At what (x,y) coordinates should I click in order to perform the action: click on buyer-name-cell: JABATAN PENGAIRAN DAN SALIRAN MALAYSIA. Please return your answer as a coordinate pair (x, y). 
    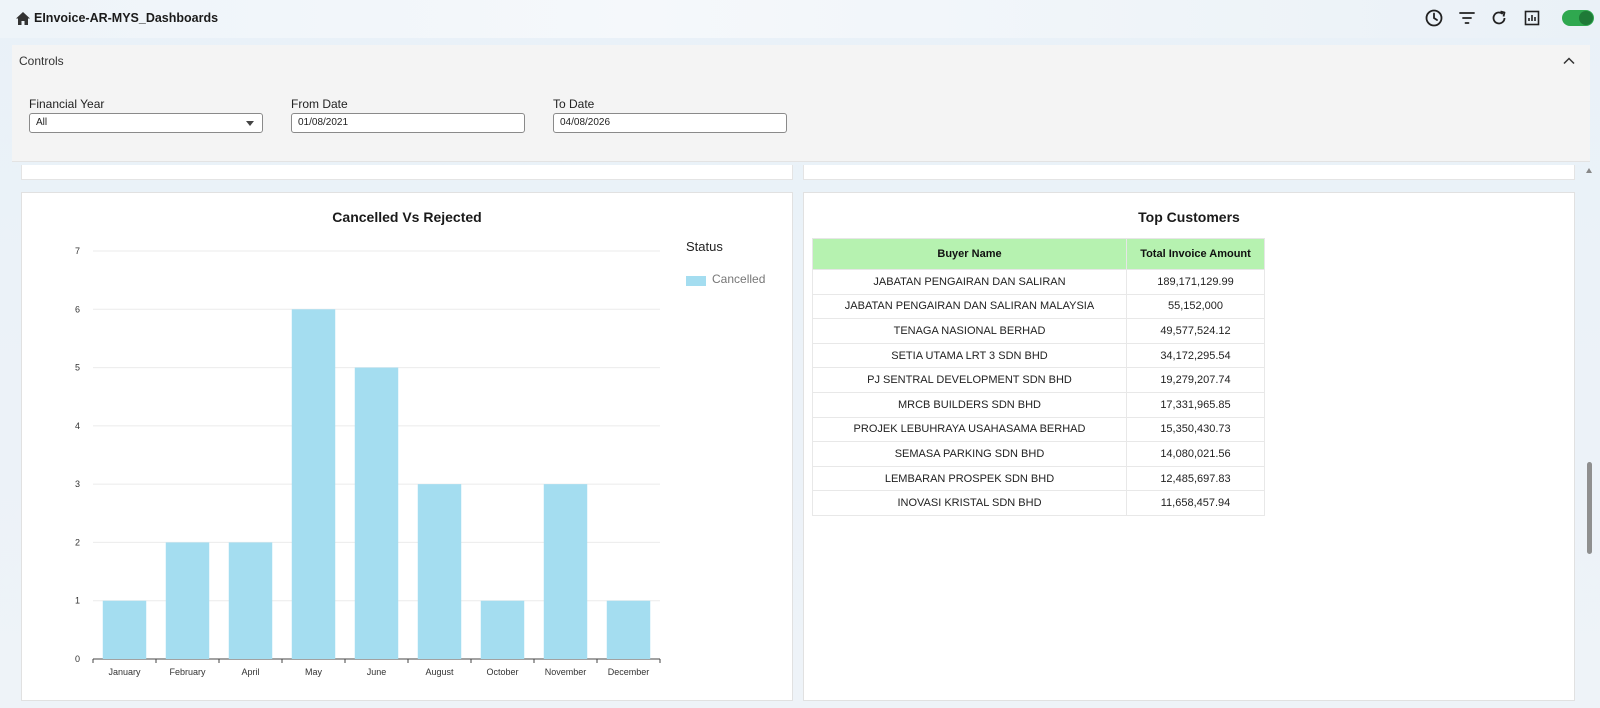
    Looking at the image, I should click on (969, 306).